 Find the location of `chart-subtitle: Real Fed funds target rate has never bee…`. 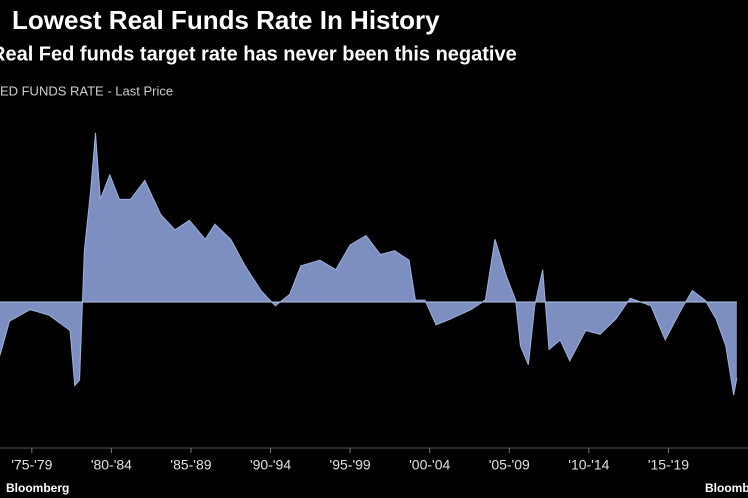

chart-subtitle: Real Fed funds target rate has never bee… is located at coordinates (258, 54).